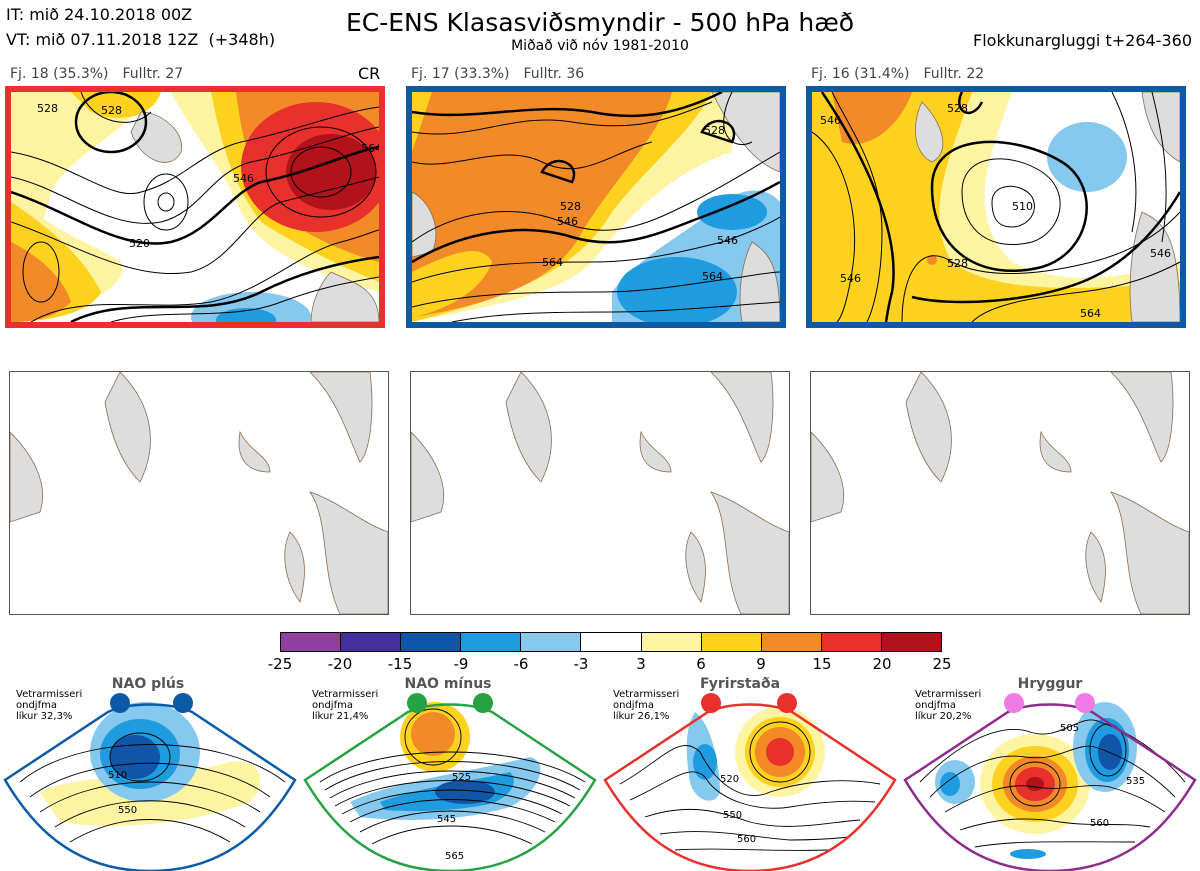  Describe the element at coordinates (850, 278) in the screenshot. I see `p3-contour-label-4: 546` at that location.